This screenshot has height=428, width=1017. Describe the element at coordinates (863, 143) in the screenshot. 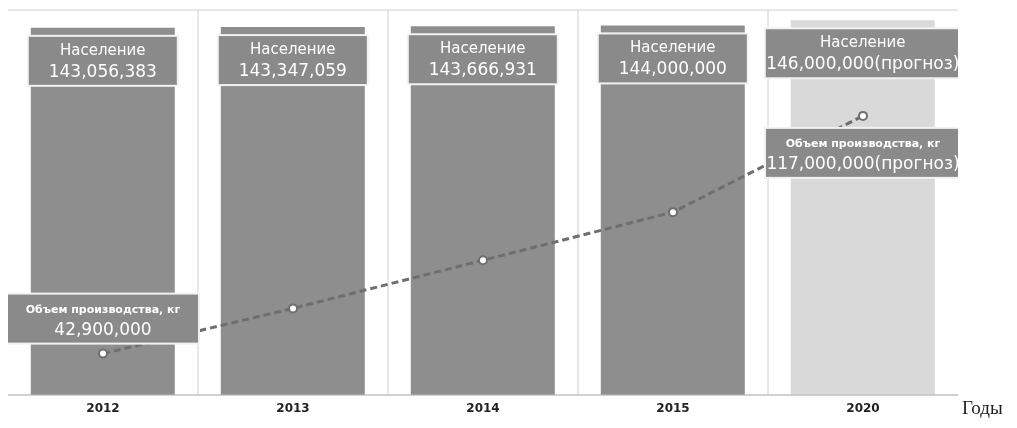

I see `series-label: Объем производства, кг` at that location.